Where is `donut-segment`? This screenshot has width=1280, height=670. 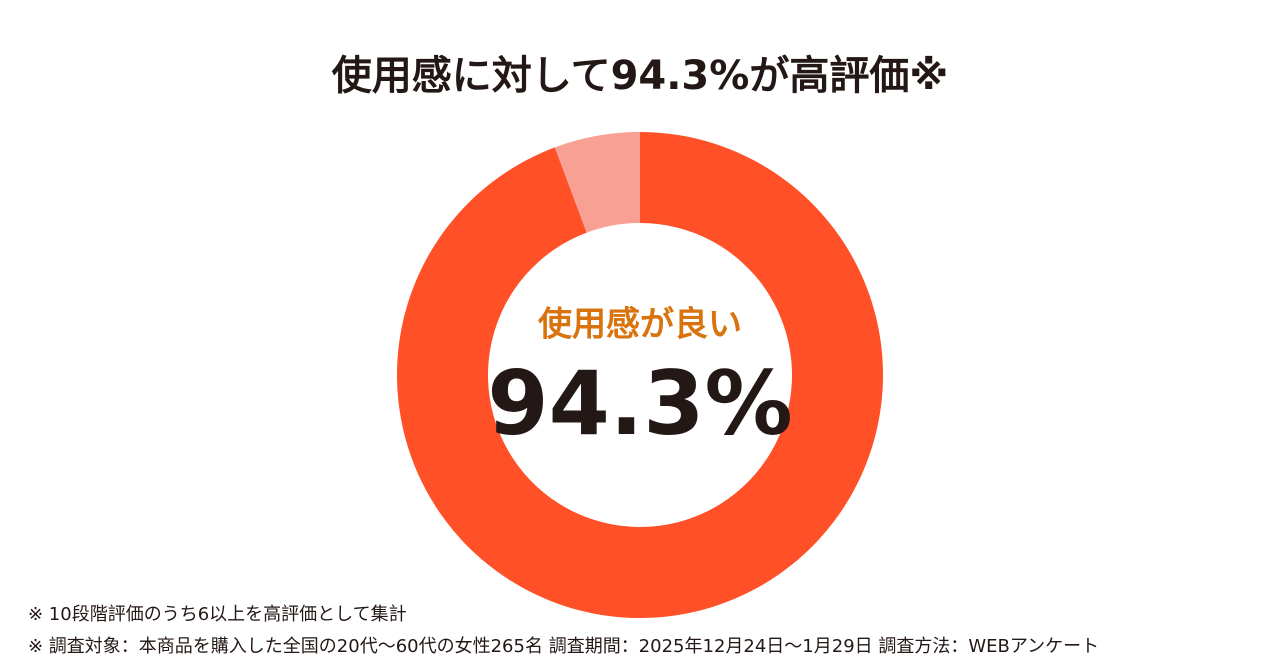
donut-segment is located at coordinates (597, 182).